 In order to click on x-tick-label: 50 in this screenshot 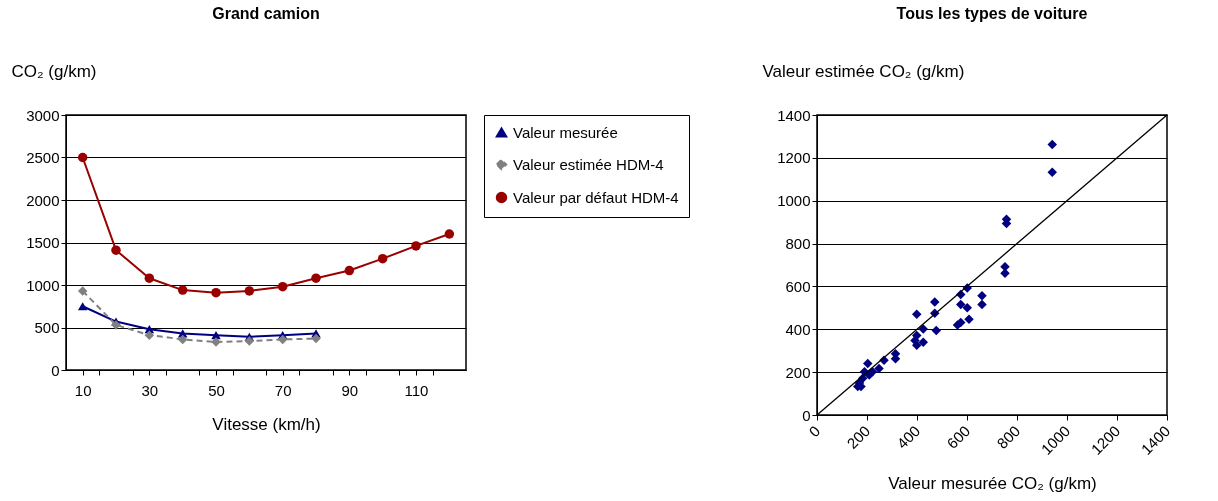, I will do `click(216, 390)`.